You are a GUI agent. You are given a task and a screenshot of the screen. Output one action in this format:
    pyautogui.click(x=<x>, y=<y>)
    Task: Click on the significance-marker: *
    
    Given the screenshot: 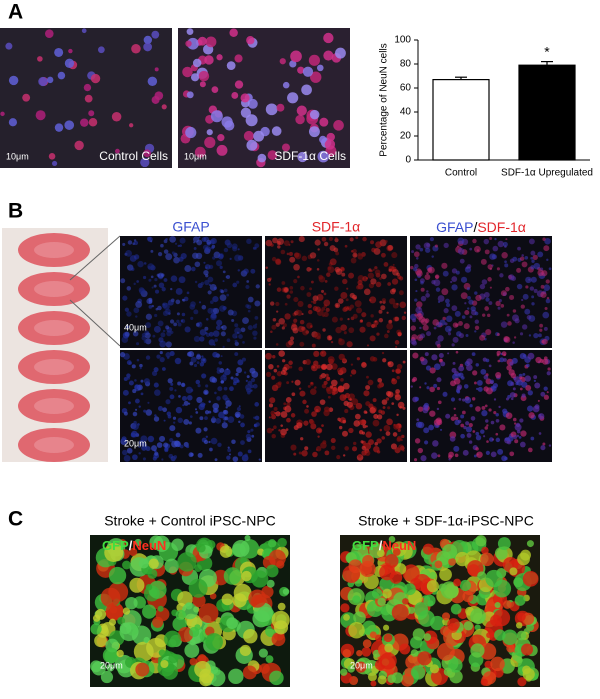 What is the action you would take?
    pyautogui.click(x=547, y=51)
    